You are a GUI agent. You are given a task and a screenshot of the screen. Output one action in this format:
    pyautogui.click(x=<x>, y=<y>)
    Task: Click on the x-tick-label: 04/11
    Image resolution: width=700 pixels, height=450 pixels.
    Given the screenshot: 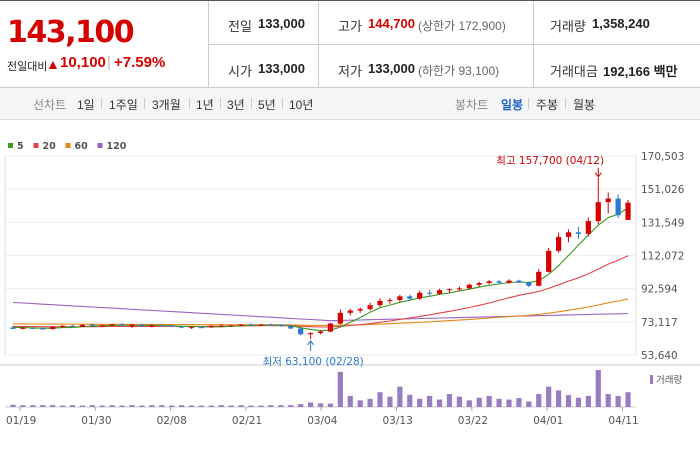 What is the action you would take?
    pyautogui.click(x=623, y=421)
    